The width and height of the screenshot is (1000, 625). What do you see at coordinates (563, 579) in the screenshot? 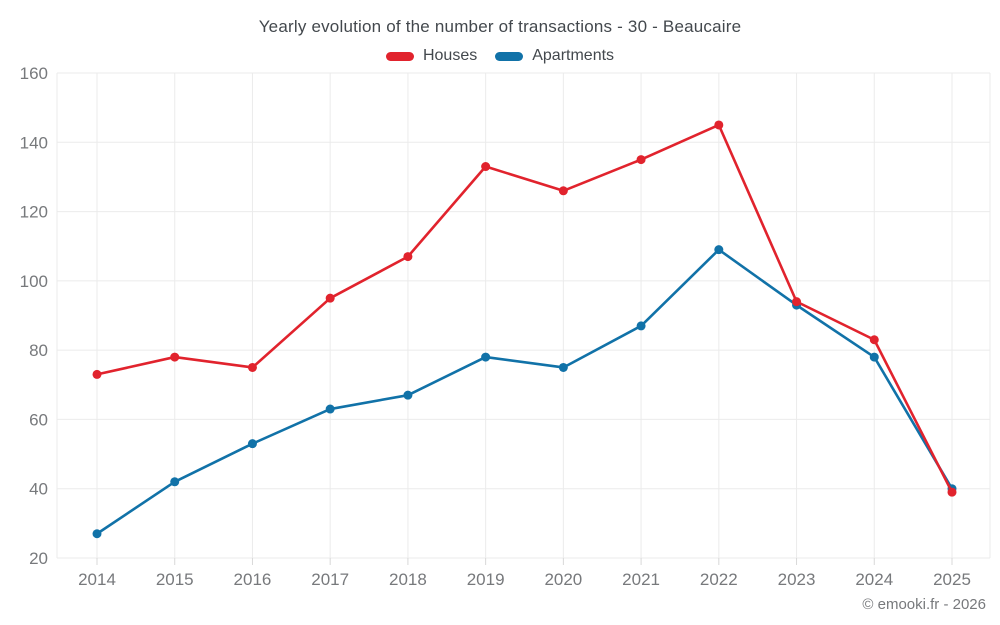
I see `x-axis-tick-label: 2020` at bounding box center [563, 579].